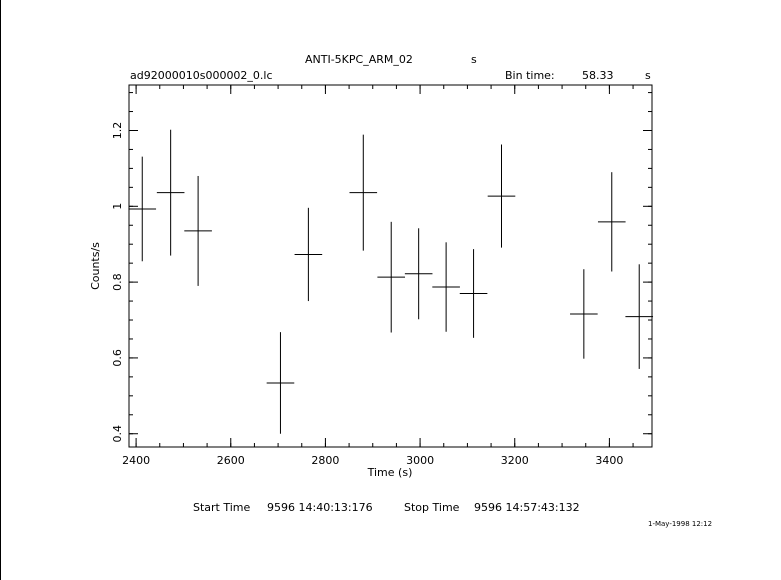 The height and width of the screenshot is (580, 781). I want to click on y-axis-label: Counts/s, so click(95, 266).